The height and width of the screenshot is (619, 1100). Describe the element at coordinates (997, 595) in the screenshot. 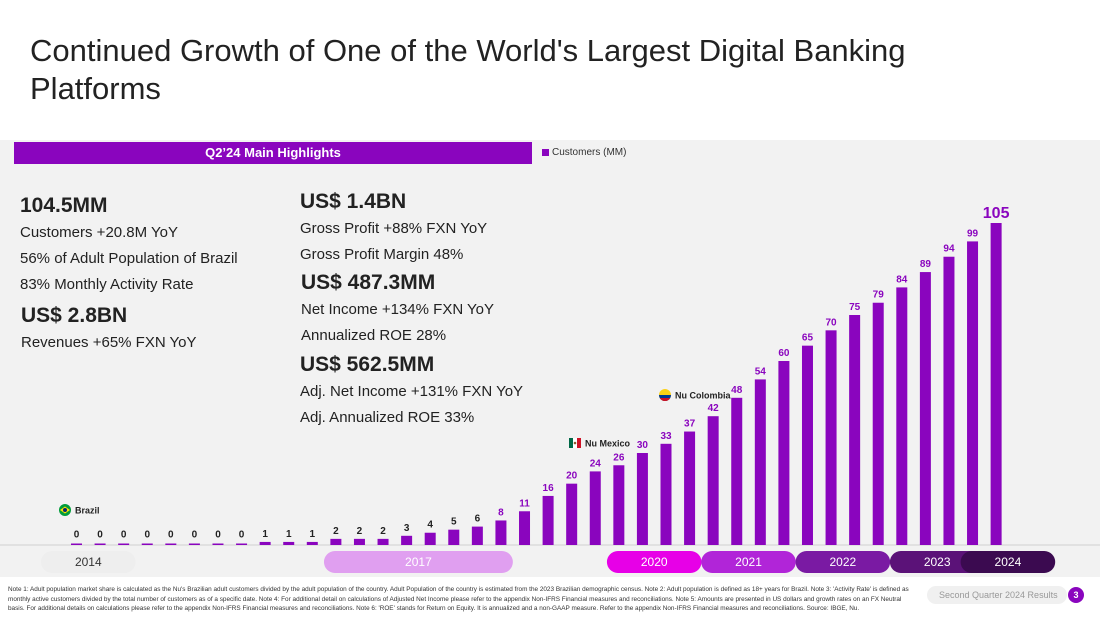

I see `footer-label: Second Quarter 2024 Results` at that location.